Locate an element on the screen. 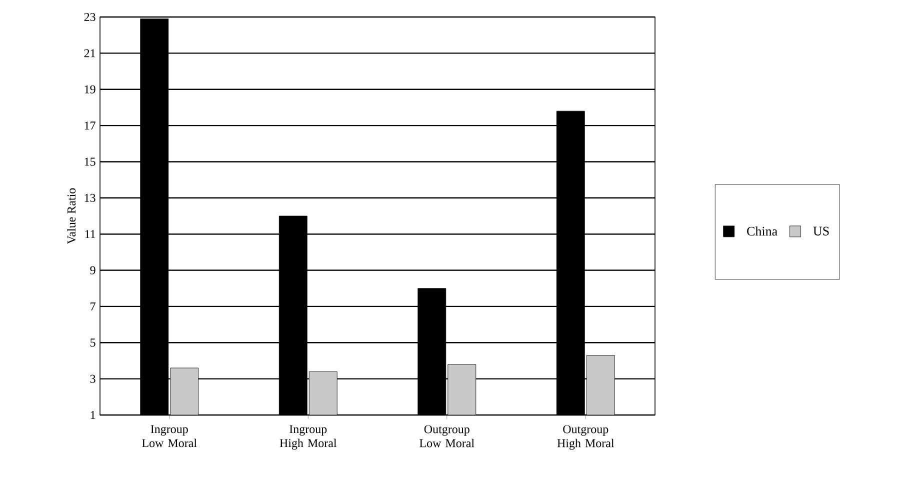 This screenshot has height=491, width=902. y-axis-title: Value Ratio is located at coordinates (71, 216).